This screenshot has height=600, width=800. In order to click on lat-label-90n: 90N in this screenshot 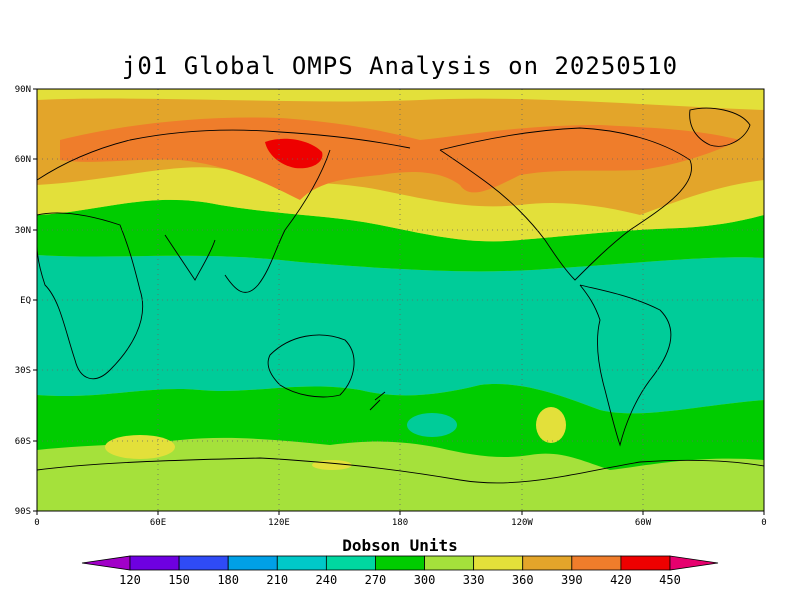, I will do `click(23, 90)`.